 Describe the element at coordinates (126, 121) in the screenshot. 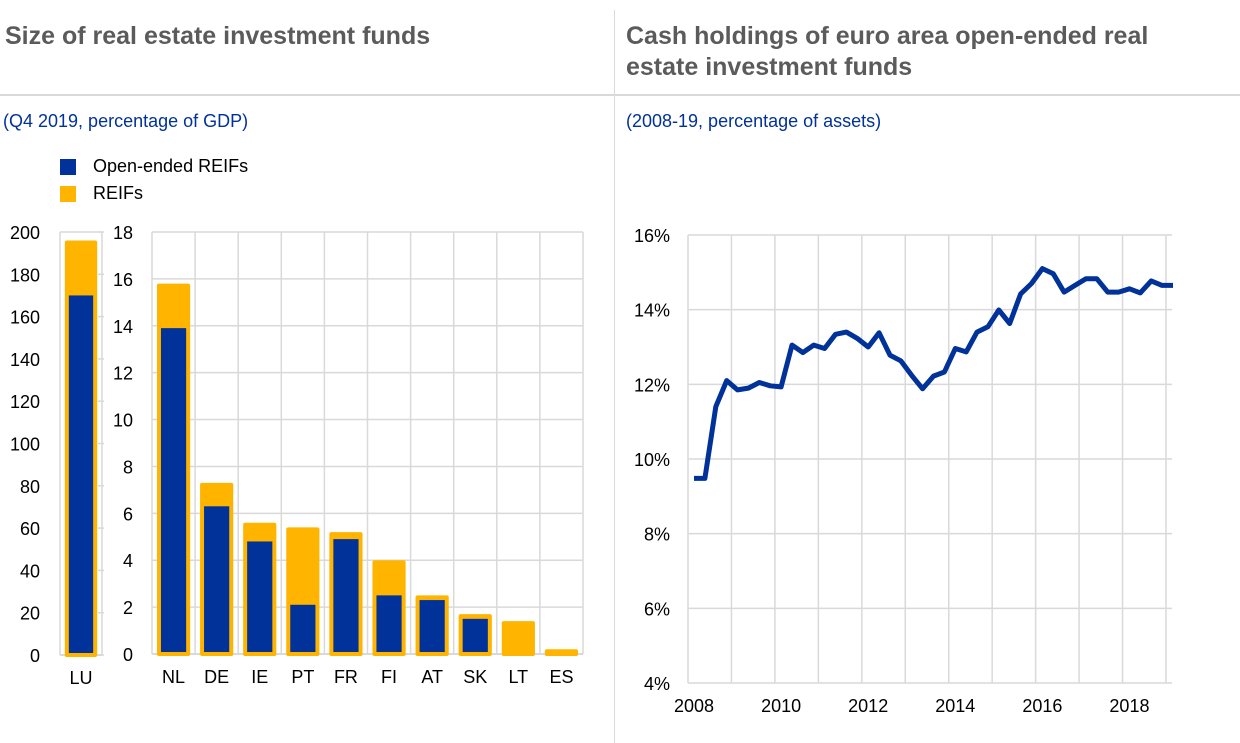

I see `left-chart-subtitle: (Q4 2019, percentage of GDP)` at that location.